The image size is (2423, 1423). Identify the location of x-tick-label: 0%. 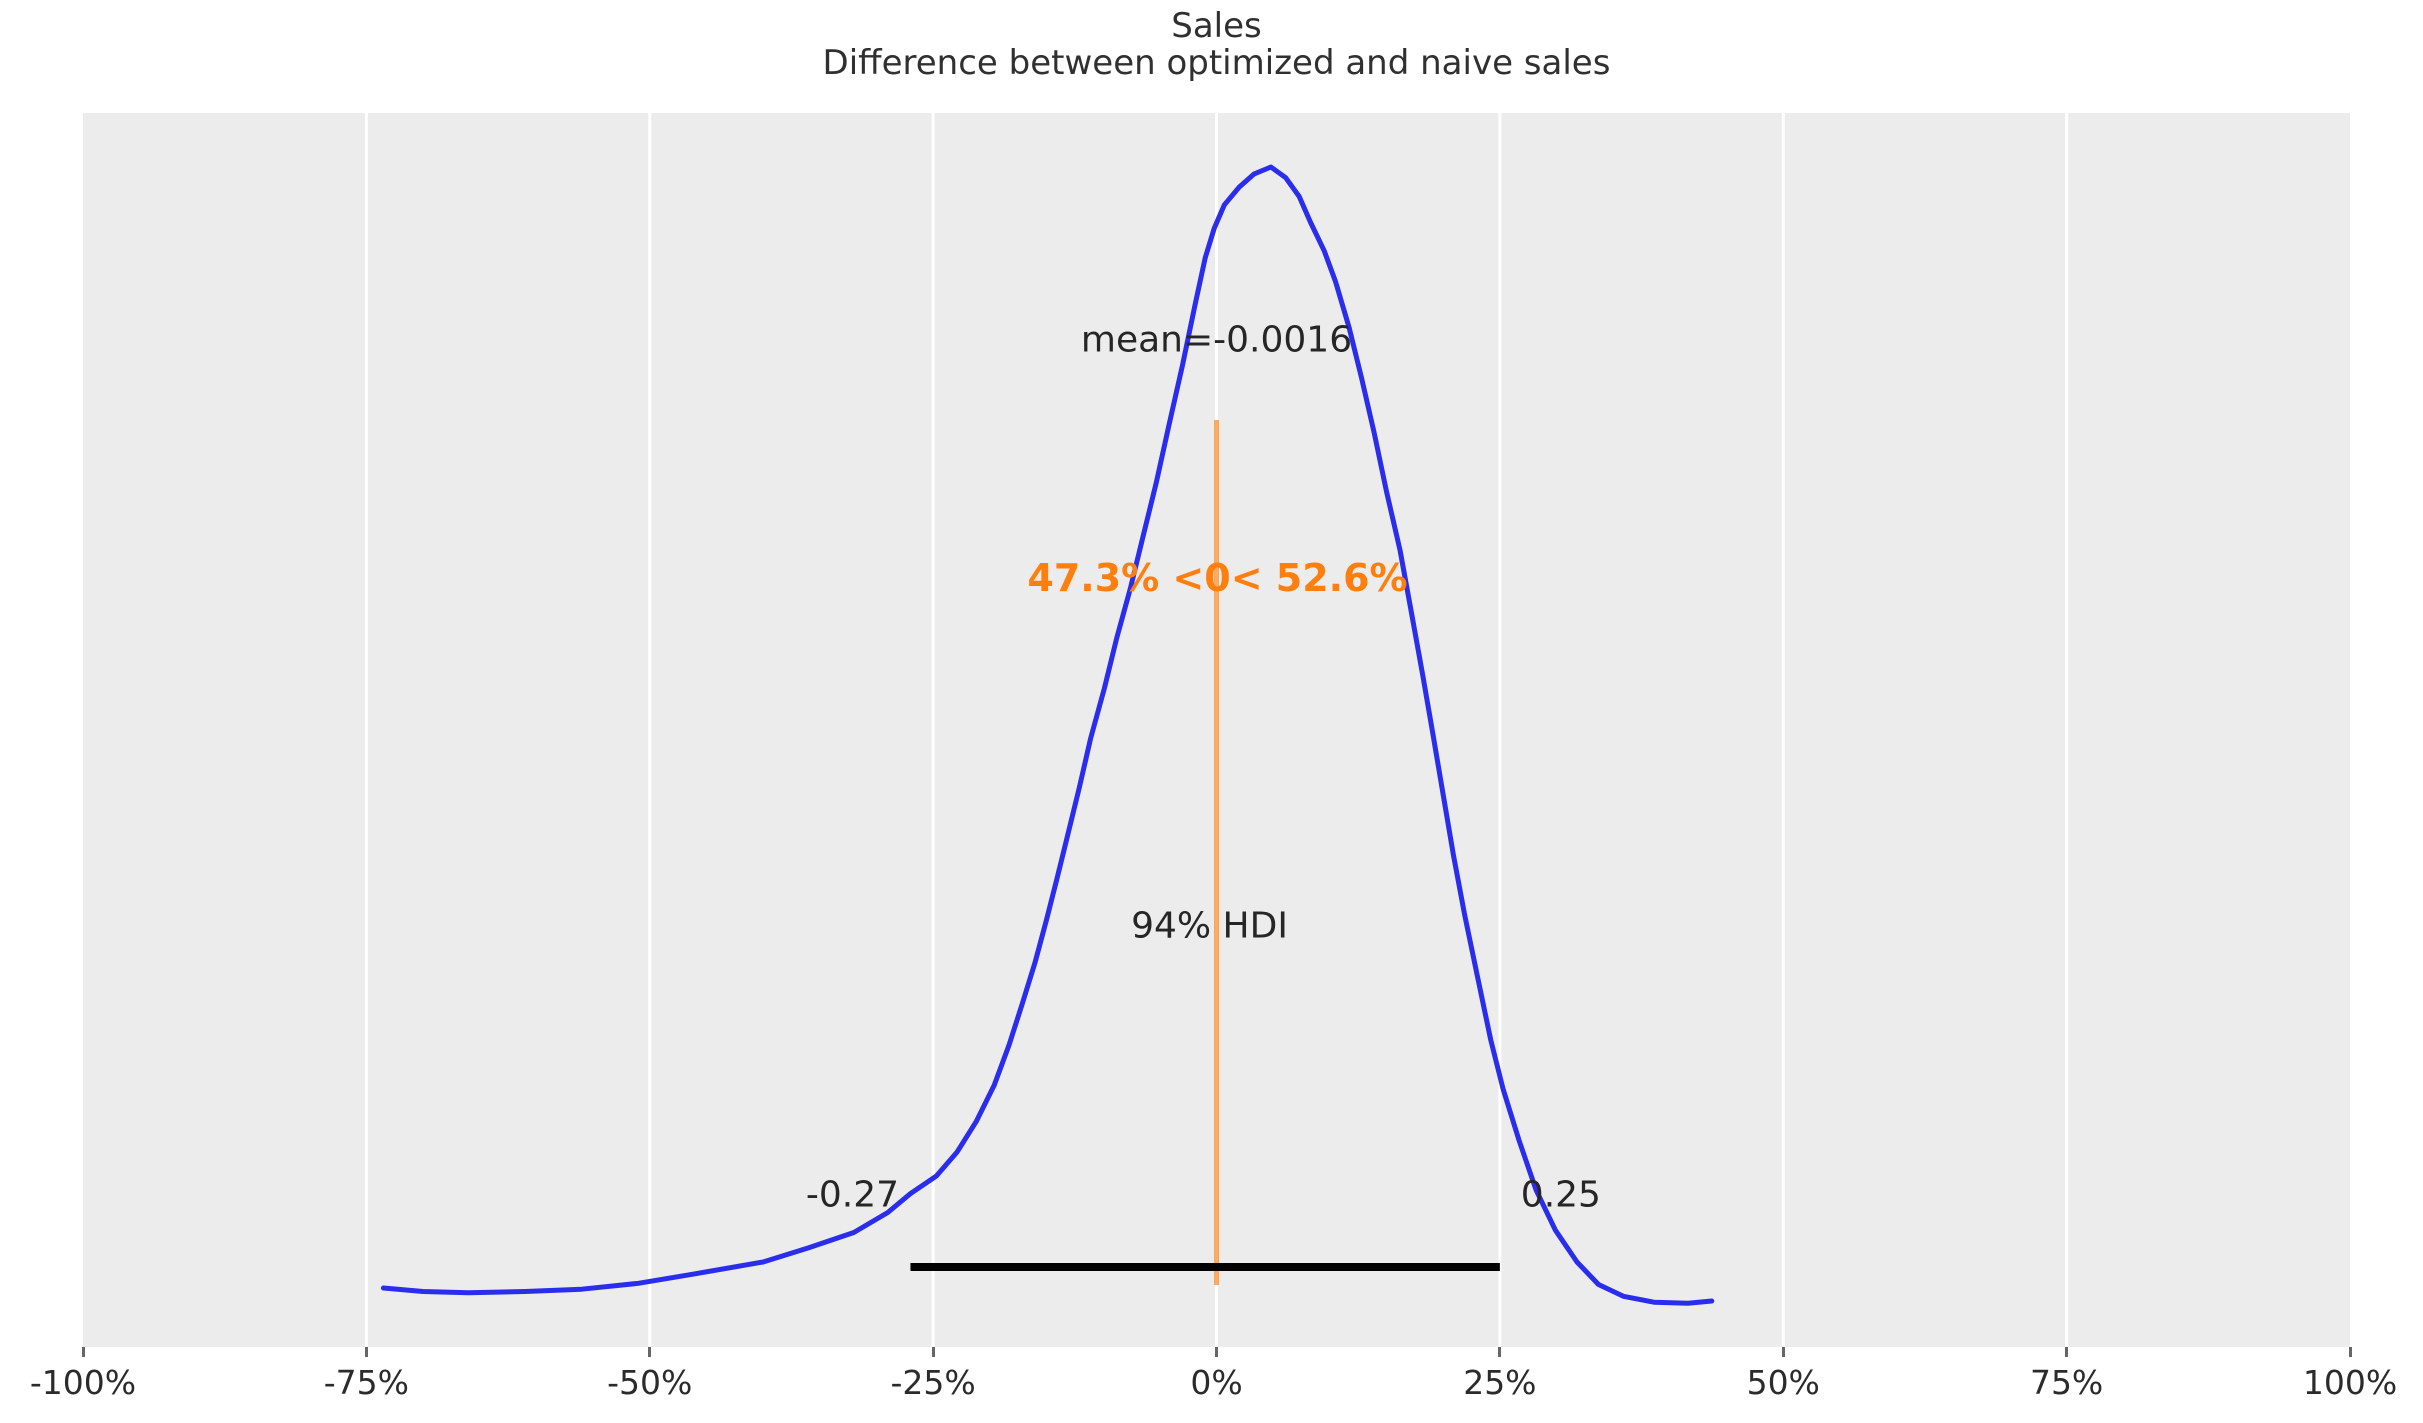
(1216, 1382).